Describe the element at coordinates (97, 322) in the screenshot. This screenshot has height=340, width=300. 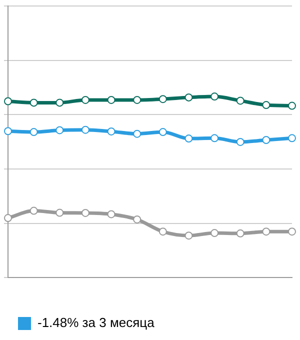
I see `legend-label: -1.48% за 3 месяца` at that location.